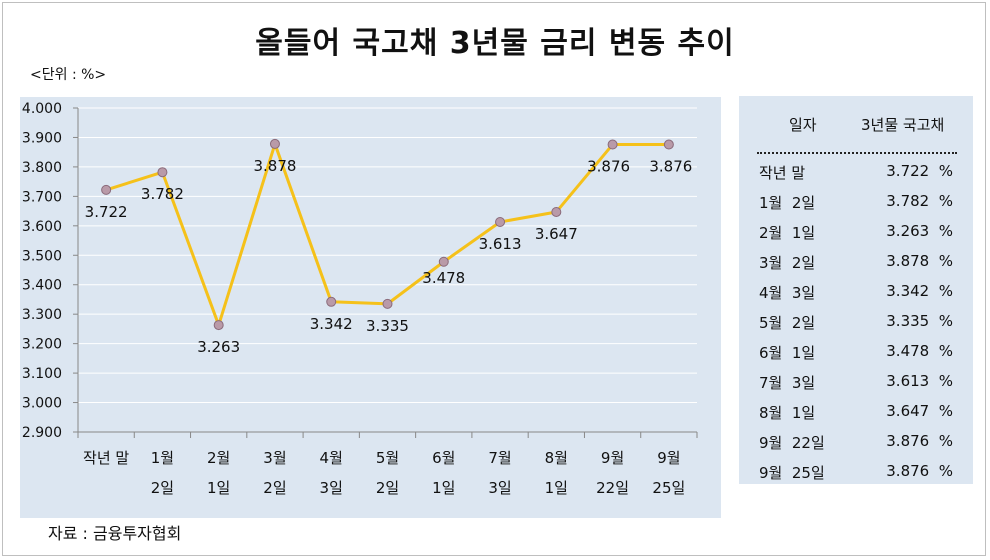 This screenshot has height=560, width=990. I want to click on table-cell-date: 4월 3일, so click(787, 293).